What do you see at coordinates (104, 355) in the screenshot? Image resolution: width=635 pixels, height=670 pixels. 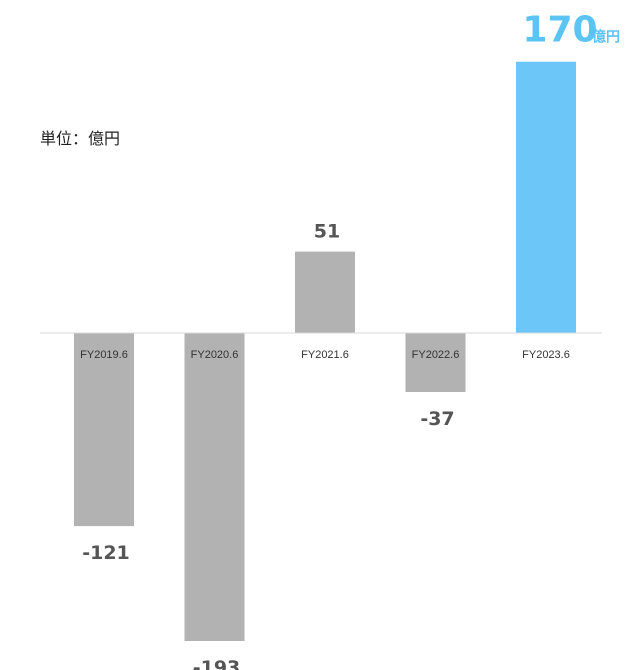 I see `category-label: FY2019.6` at bounding box center [104, 355].